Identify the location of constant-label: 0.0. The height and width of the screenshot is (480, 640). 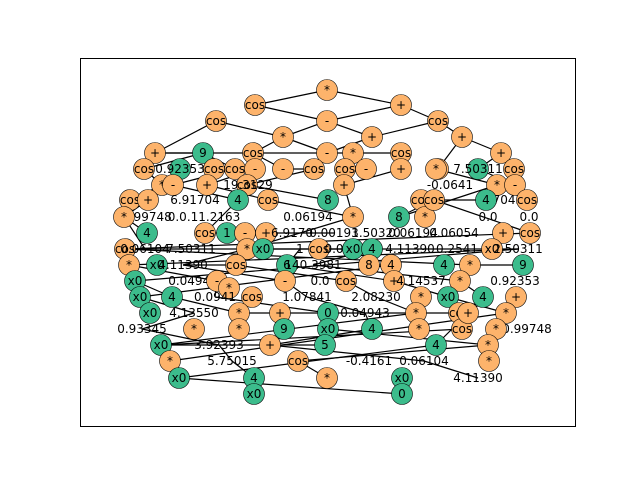
(319, 281).